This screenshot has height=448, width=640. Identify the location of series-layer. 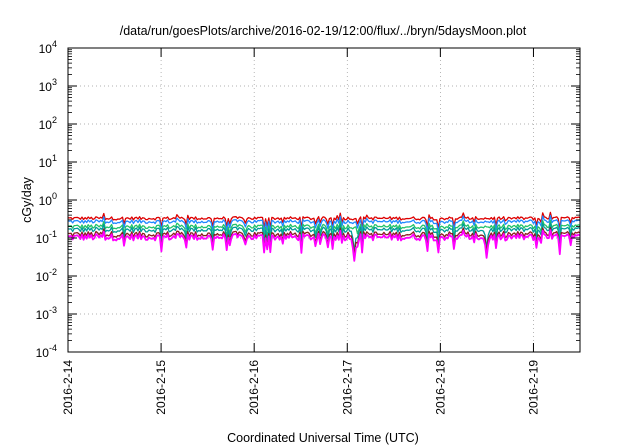
(324, 236).